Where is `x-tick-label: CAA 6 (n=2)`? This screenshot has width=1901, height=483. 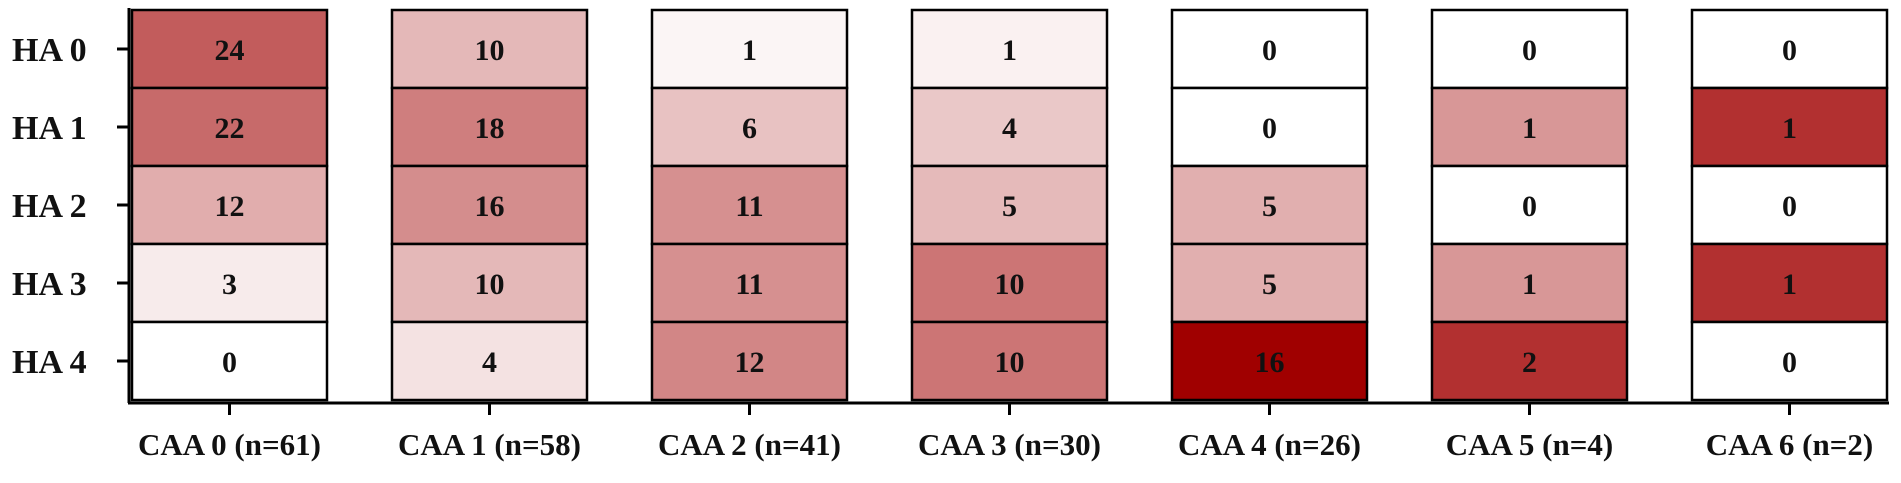
x-tick-label: CAA 6 (n=2) is located at coordinates (1790, 444).